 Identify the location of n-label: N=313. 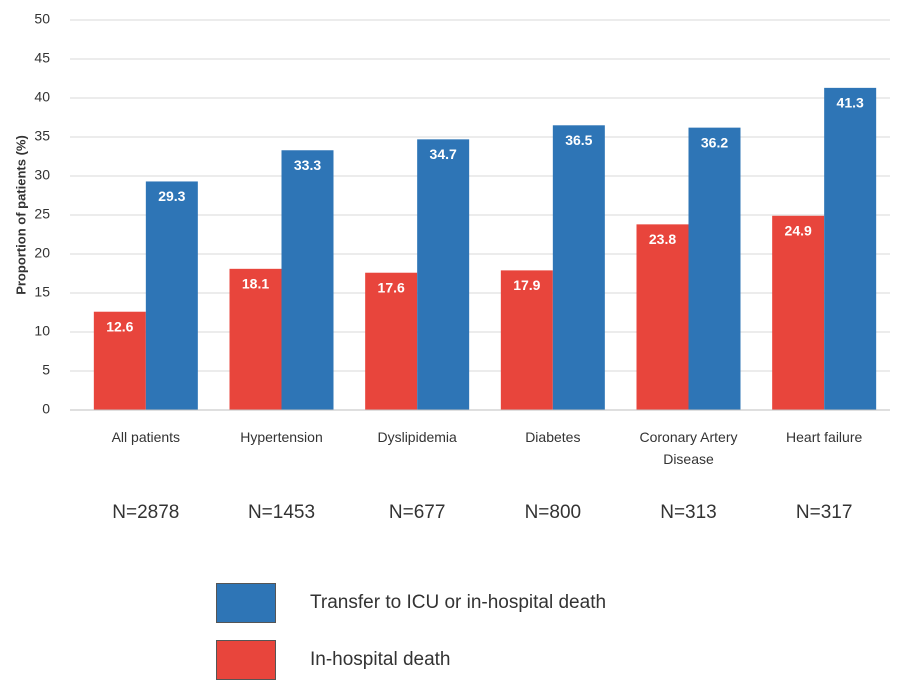
(688, 512).